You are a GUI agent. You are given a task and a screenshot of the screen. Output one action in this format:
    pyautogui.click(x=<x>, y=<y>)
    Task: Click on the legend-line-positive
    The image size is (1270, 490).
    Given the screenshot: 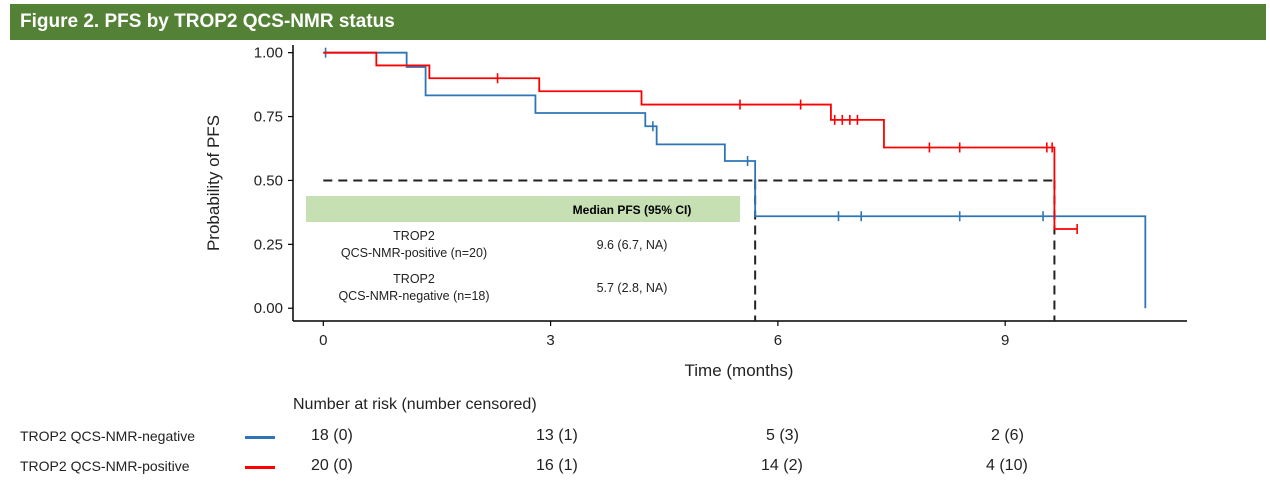 What is the action you would take?
    pyautogui.click(x=260, y=467)
    